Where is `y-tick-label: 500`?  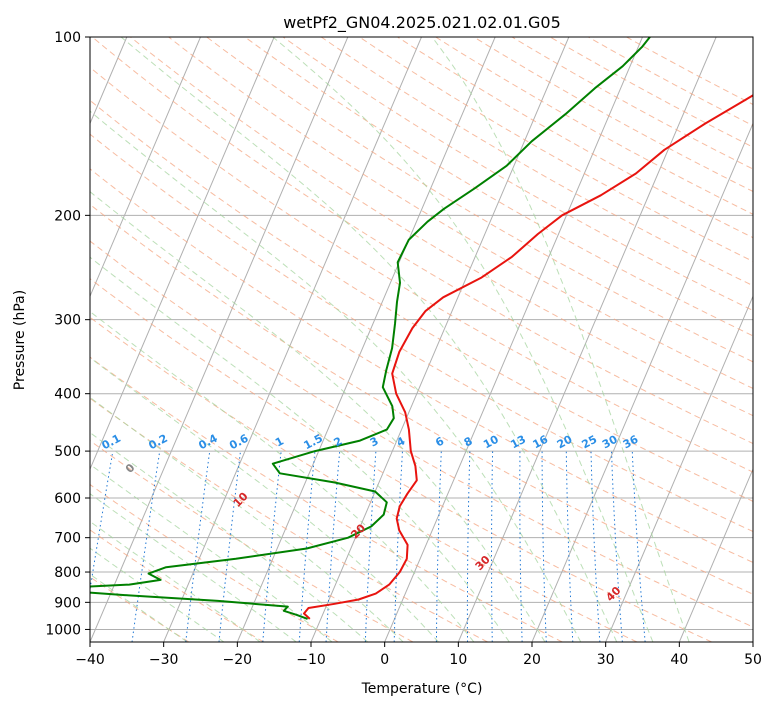 y-tick-label: 500 is located at coordinates (67, 452).